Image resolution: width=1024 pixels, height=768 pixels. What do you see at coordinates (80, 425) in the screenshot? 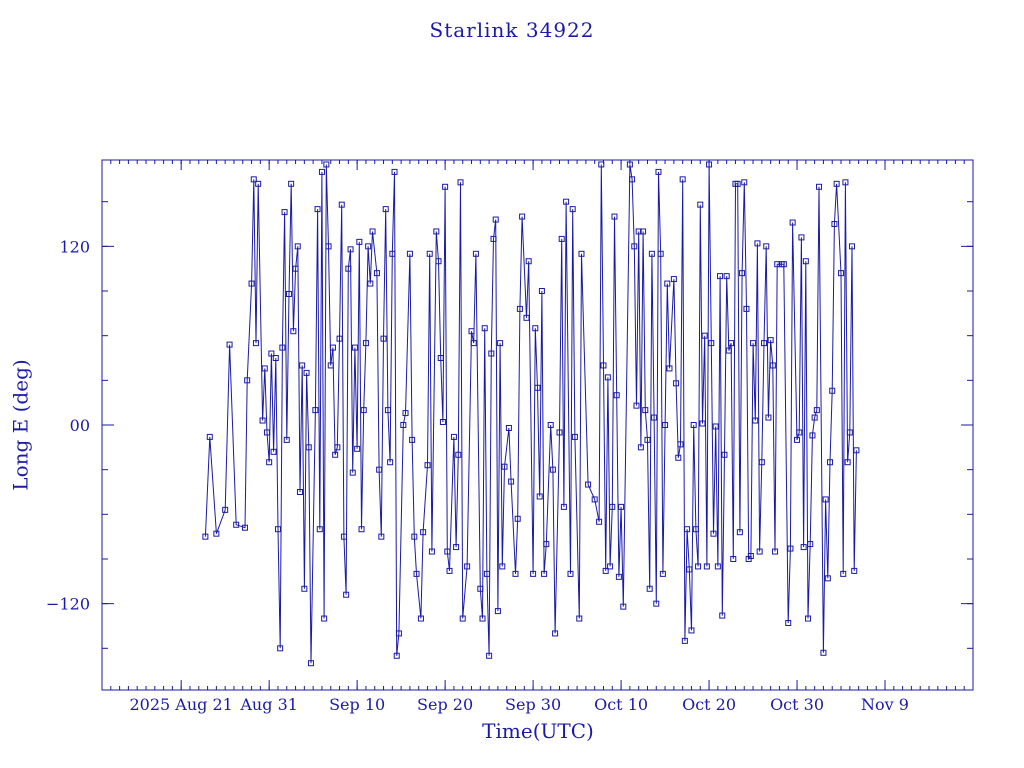
I see `y-tick-label: 00` at bounding box center [80, 425].